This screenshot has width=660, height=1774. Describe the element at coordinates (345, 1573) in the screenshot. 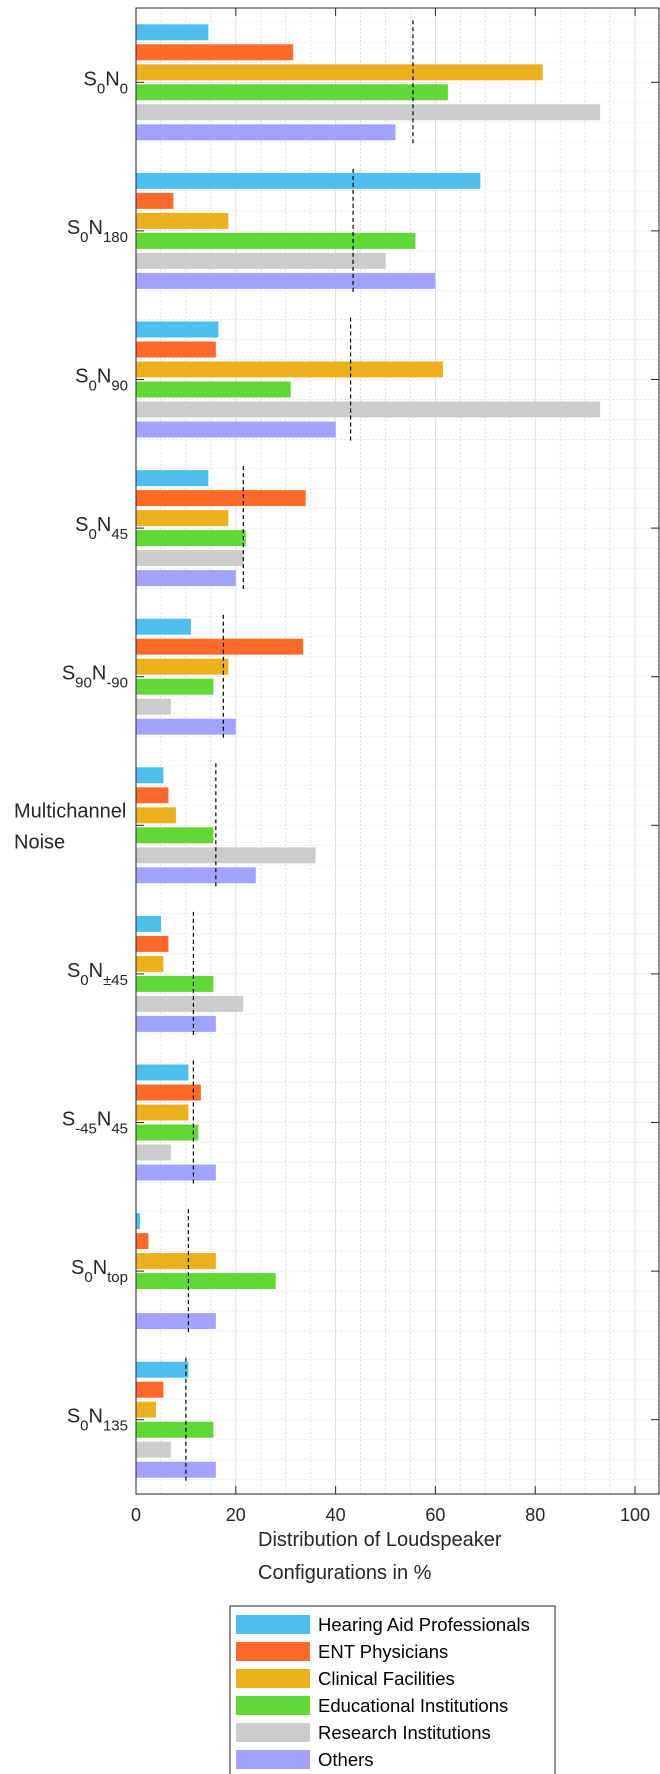

I see `x-axis-title-line-2: Configurations in %` at that location.